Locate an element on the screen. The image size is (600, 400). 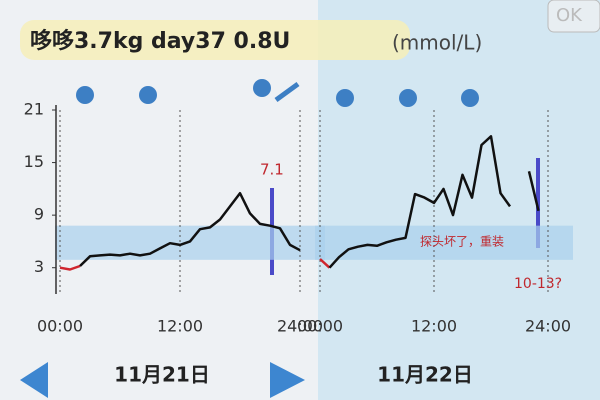
ok-label: OK is located at coordinates (569, 15).